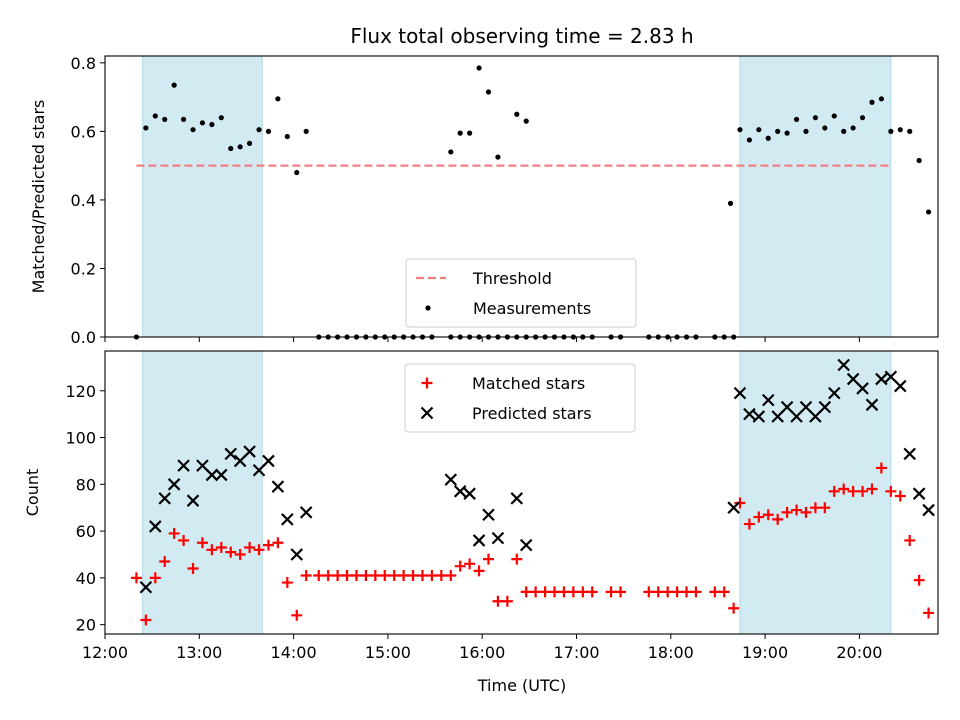 The width and height of the screenshot is (960, 720). I want to click on x-tick-label: 19:00, so click(765, 652).